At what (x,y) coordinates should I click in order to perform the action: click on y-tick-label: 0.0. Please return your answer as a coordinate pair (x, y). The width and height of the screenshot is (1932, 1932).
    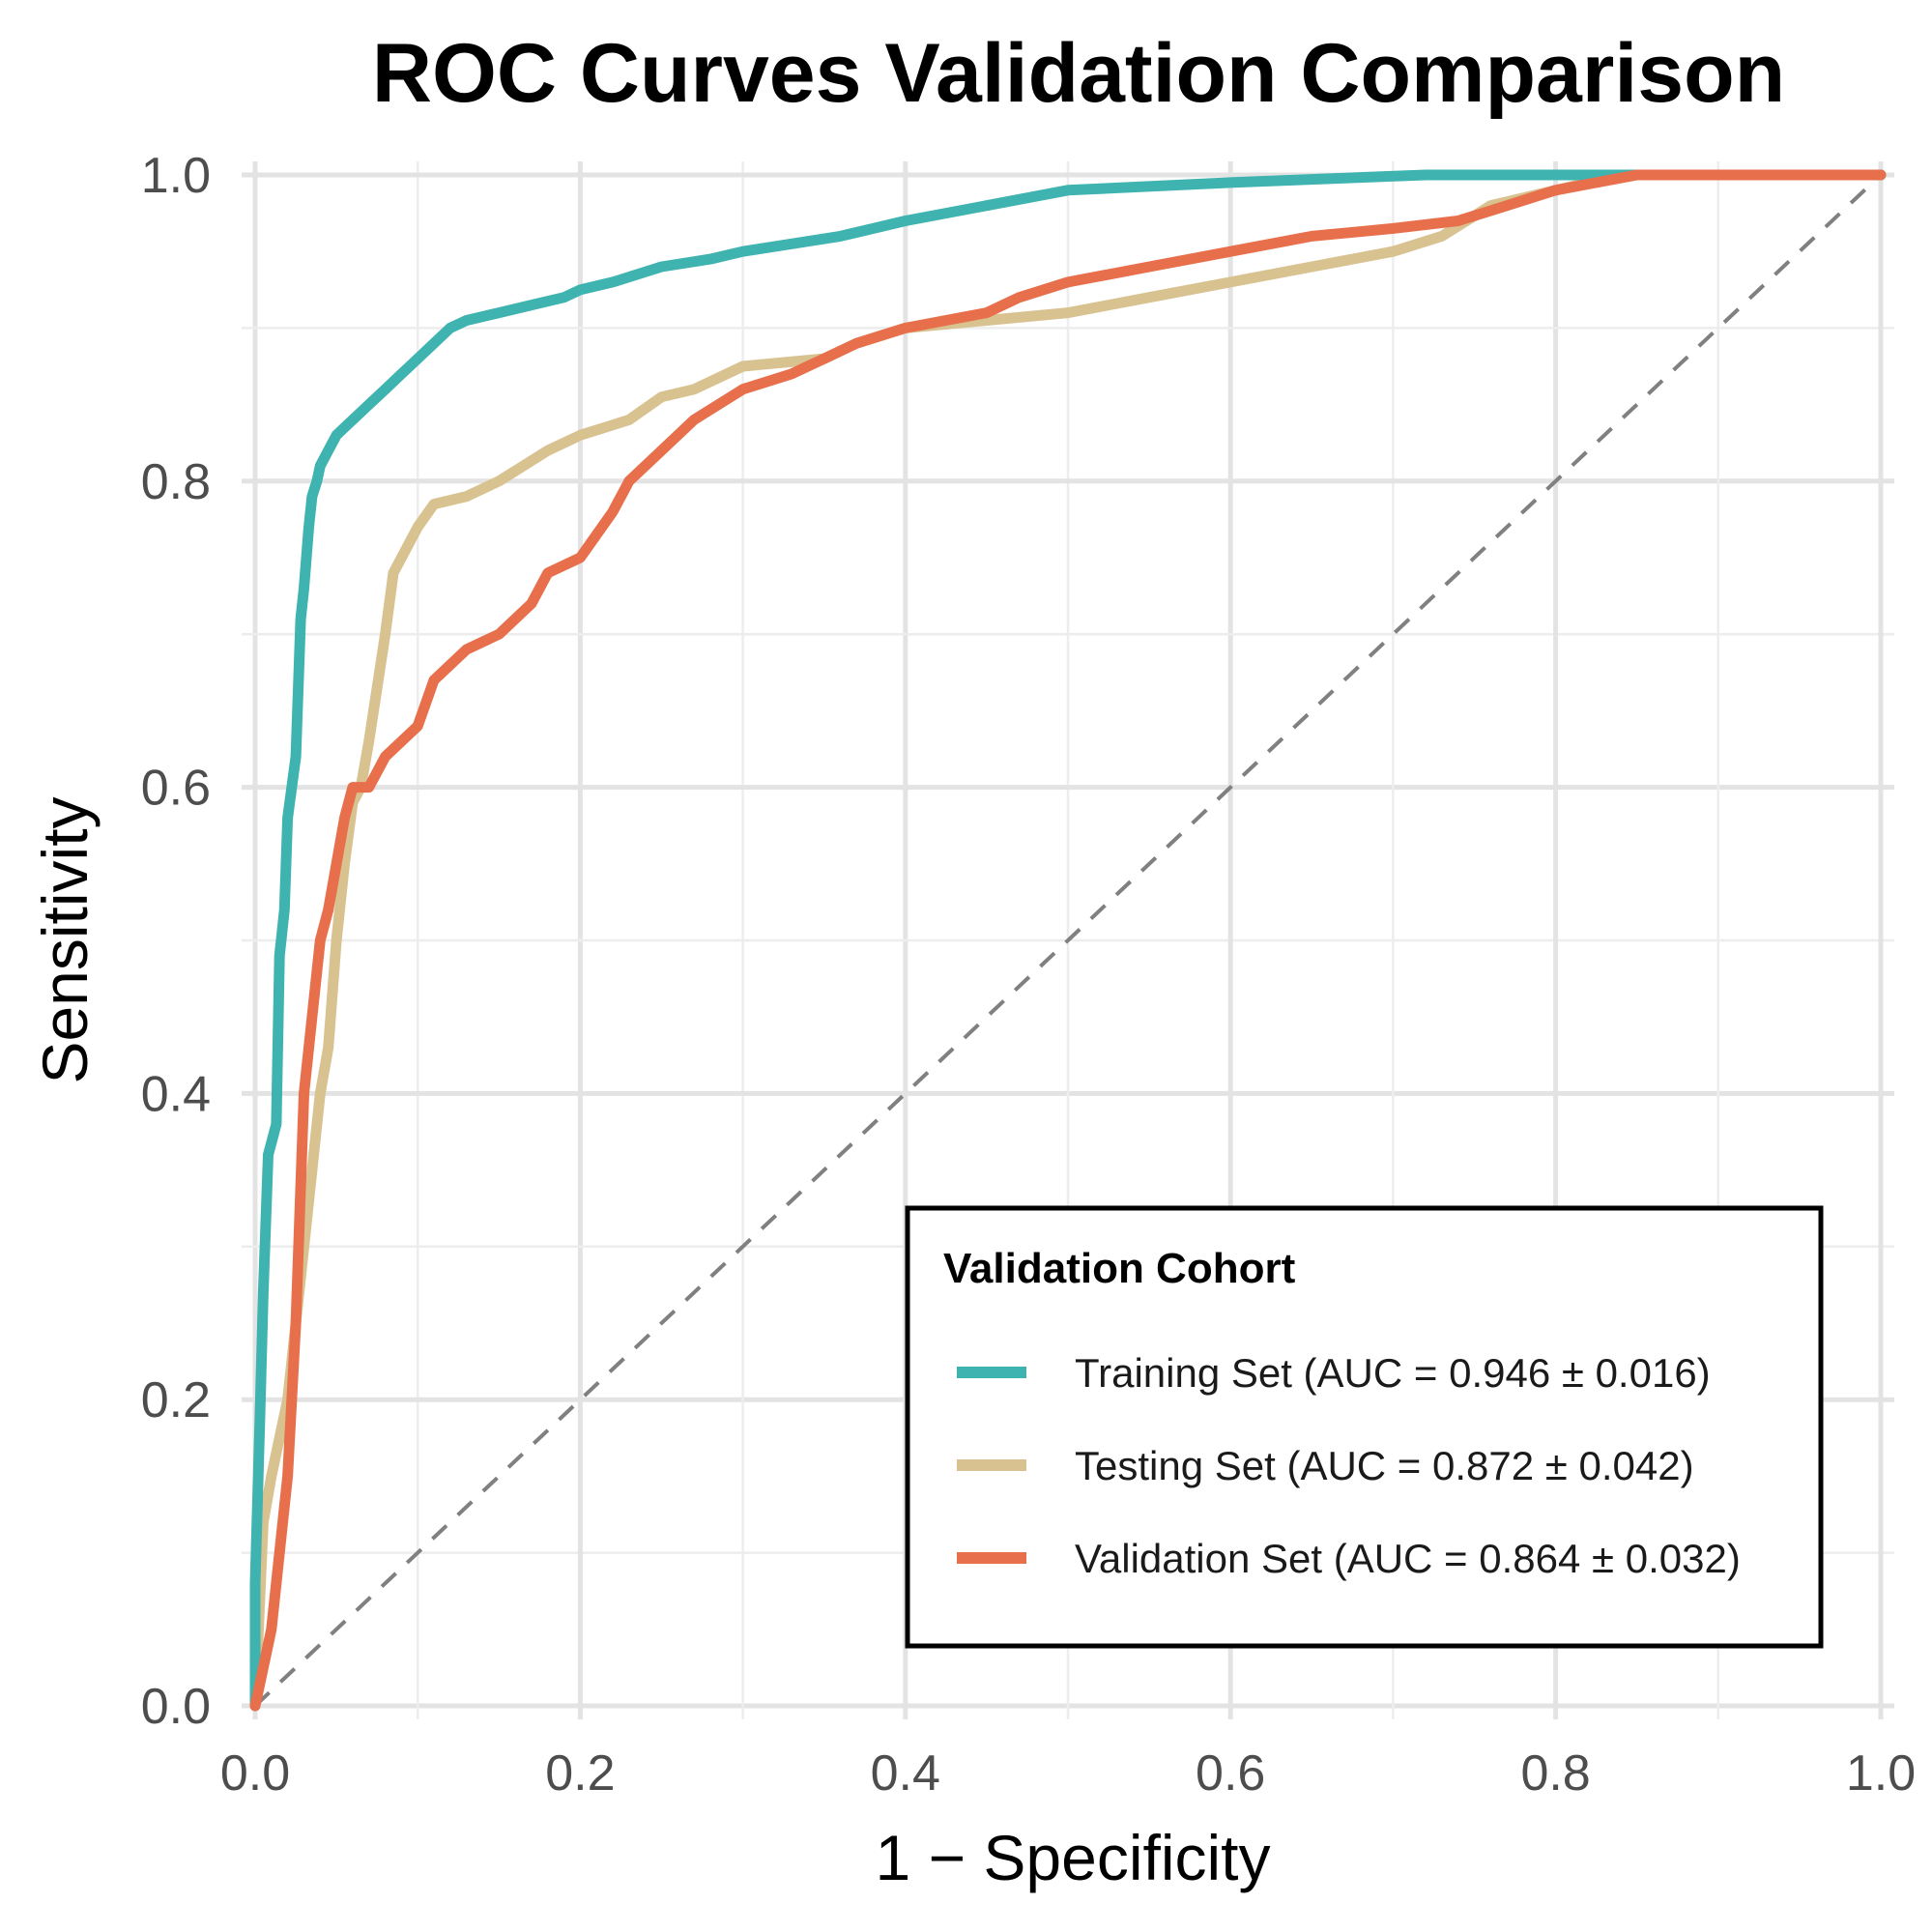
    Looking at the image, I should click on (176, 1707).